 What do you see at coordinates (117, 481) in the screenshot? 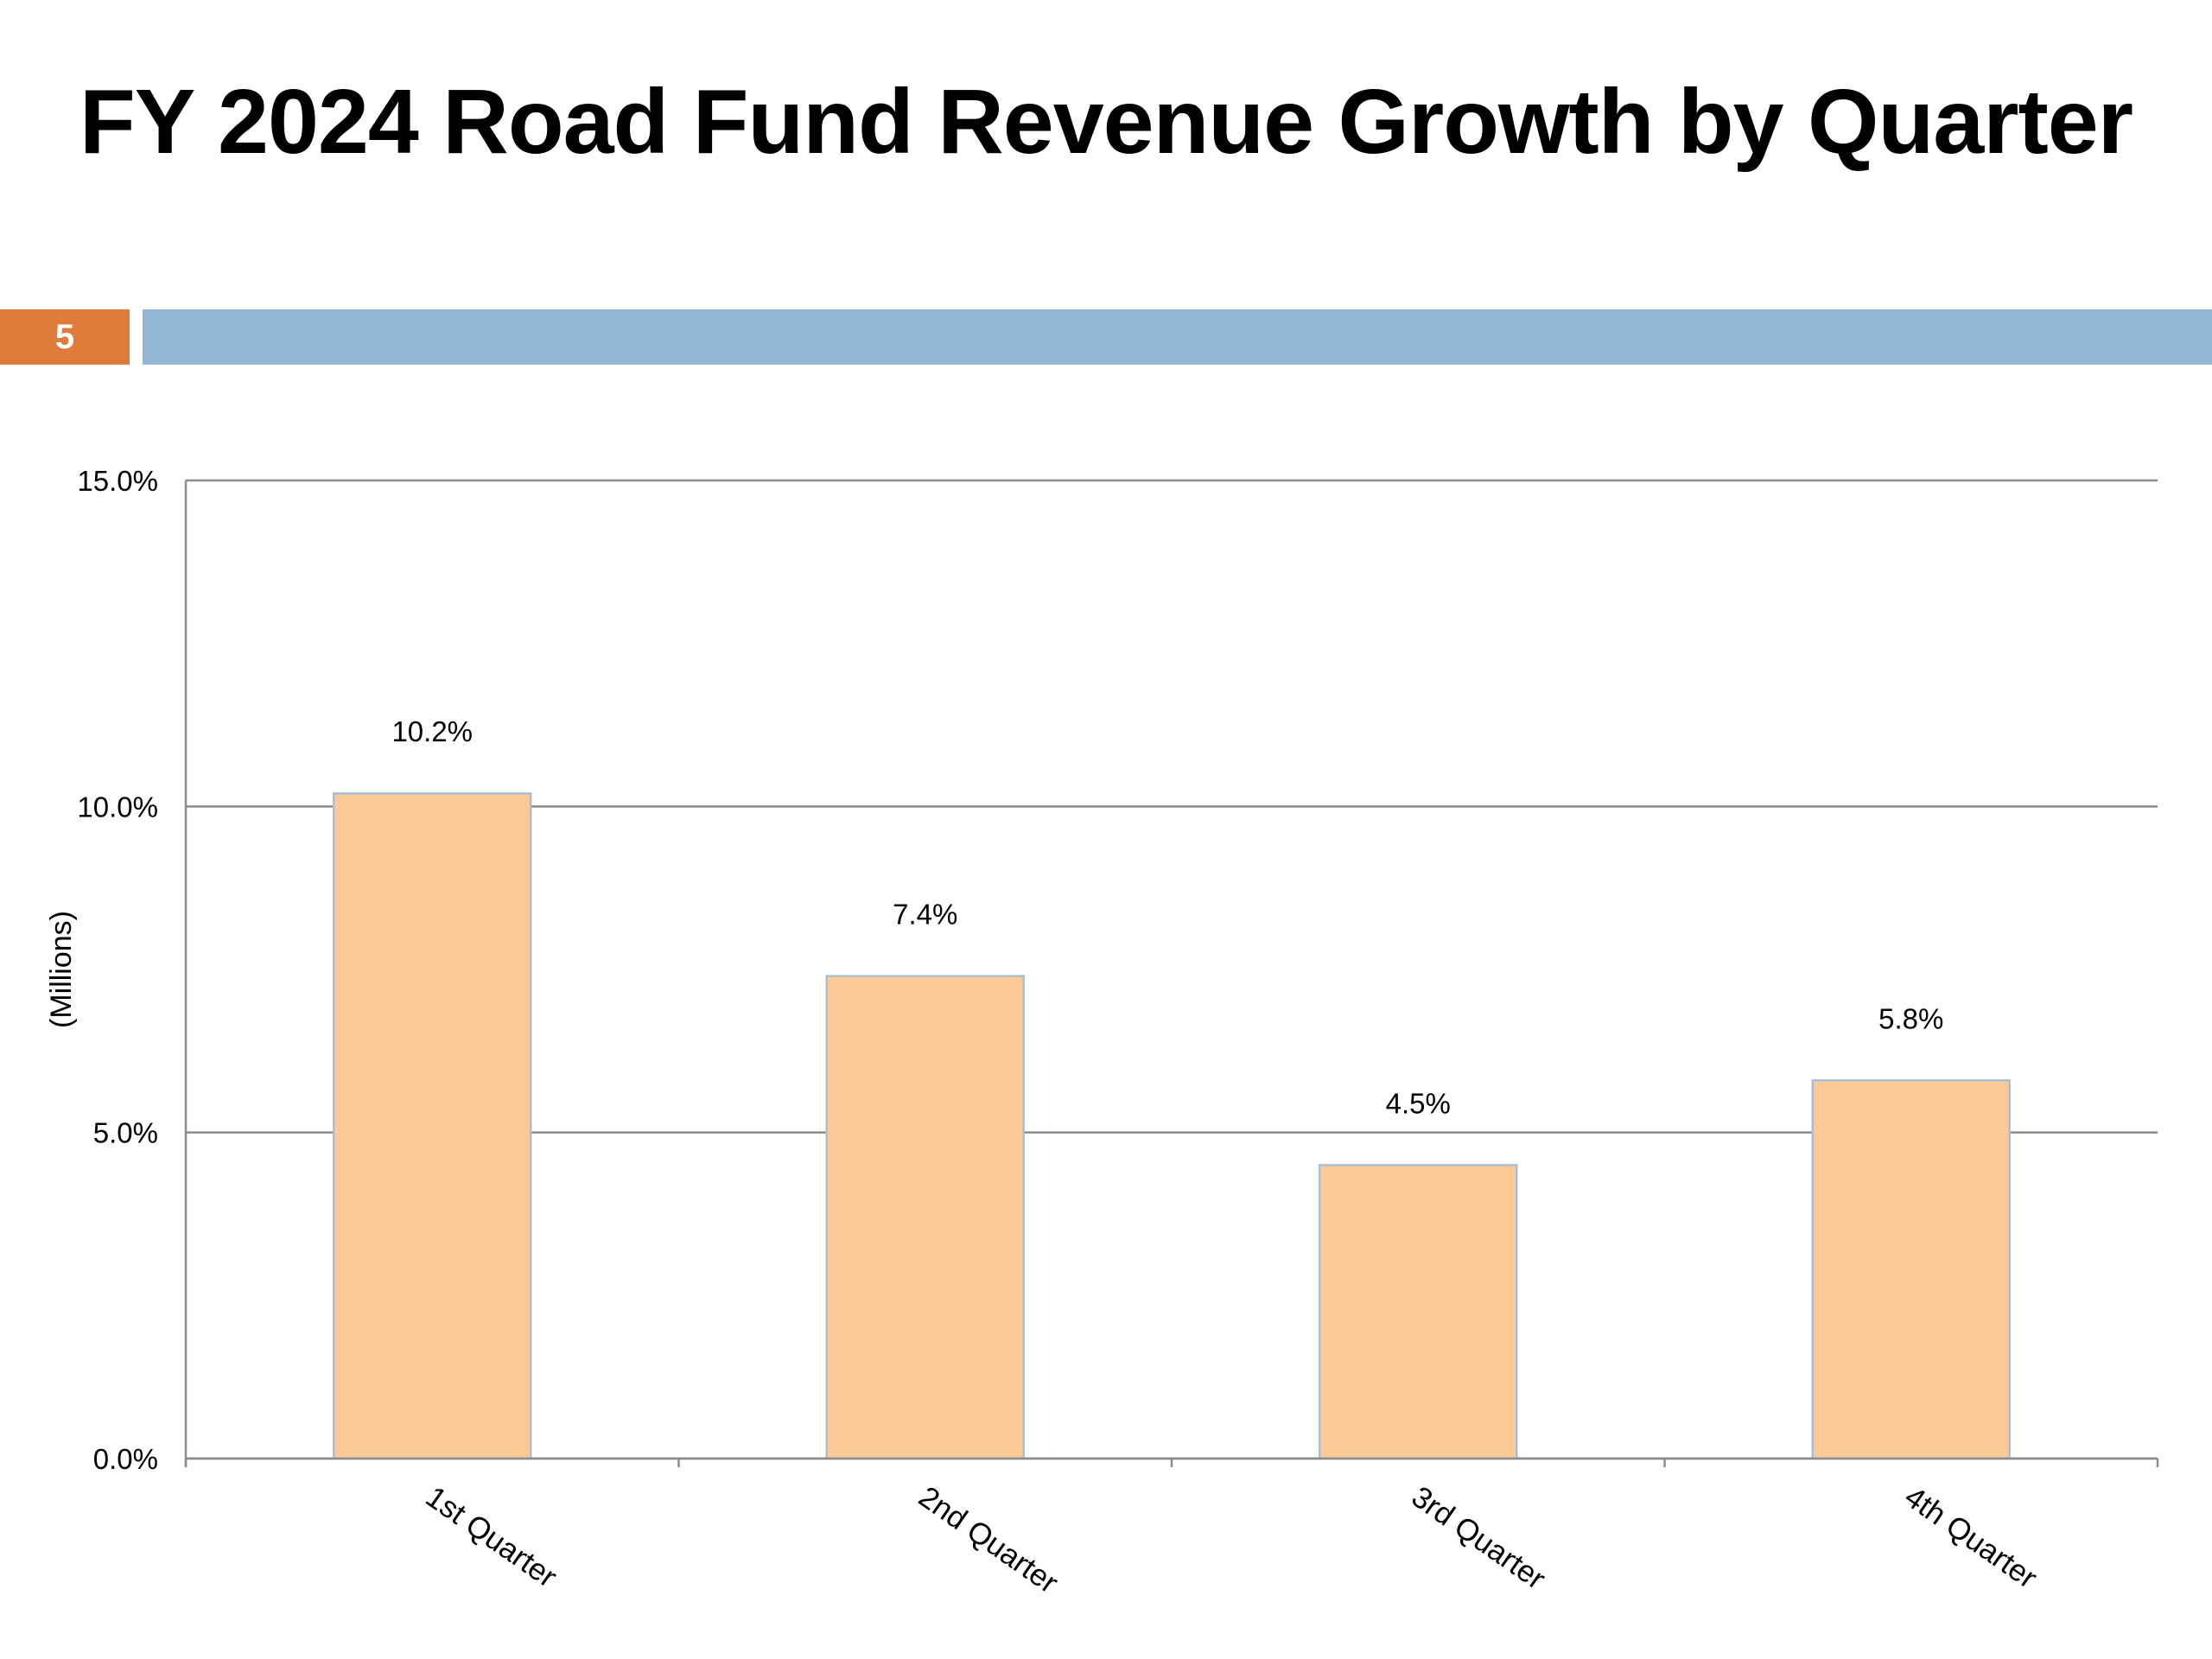
I see `y-tick-label: 15.0%` at bounding box center [117, 481].